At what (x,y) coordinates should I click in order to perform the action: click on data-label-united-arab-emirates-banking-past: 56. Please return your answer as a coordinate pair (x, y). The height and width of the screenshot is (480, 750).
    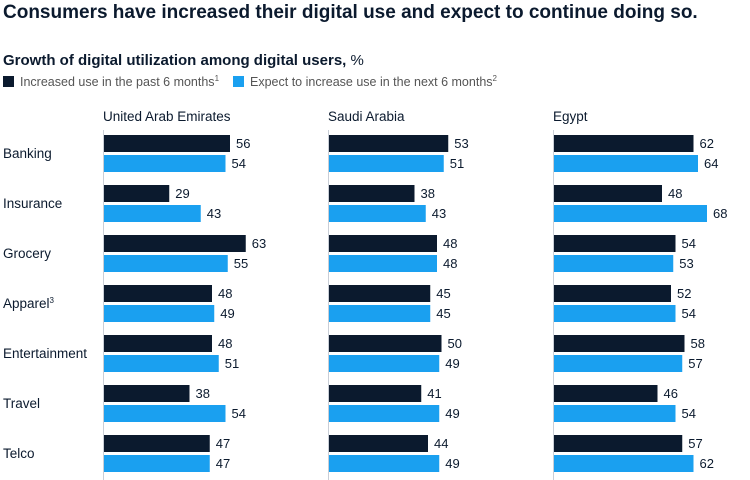
    Looking at the image, I should click on (243, 143).